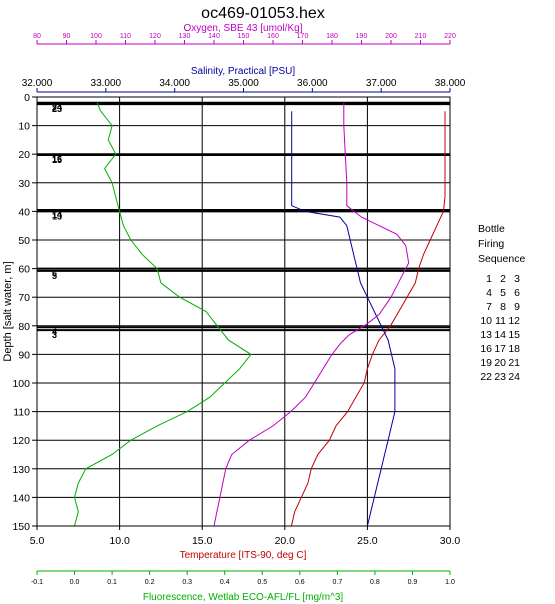 The width and height of the screenshot is (555, 604). I want to click on bottle-legend-row: 16 17 18, so click(513, 349).